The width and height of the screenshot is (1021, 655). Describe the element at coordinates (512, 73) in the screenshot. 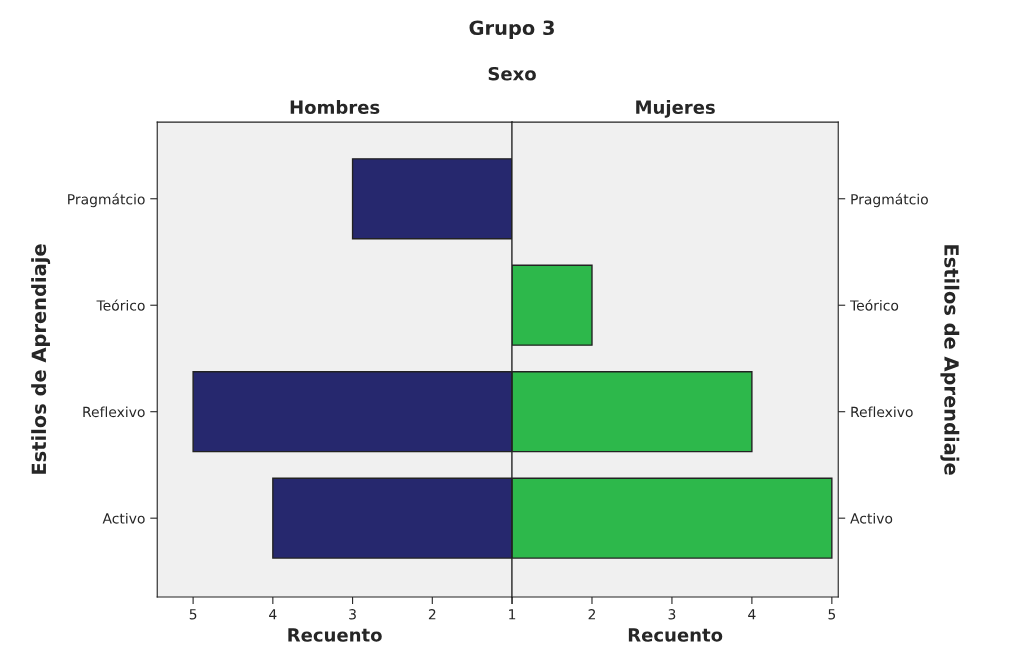

I see `text: Sexo` at that location.